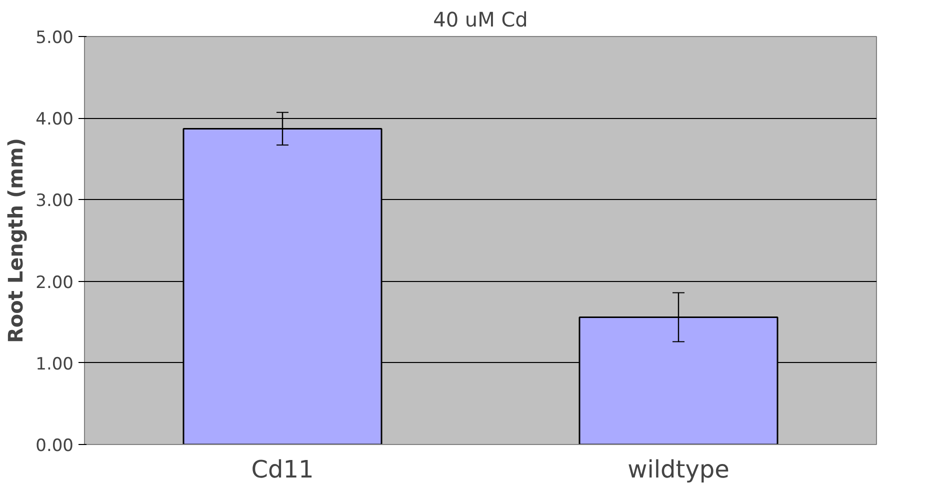 The height and width of the screenshot is (490, 940). I want to click on y-tick-label: 3.00, so click(55, 201).